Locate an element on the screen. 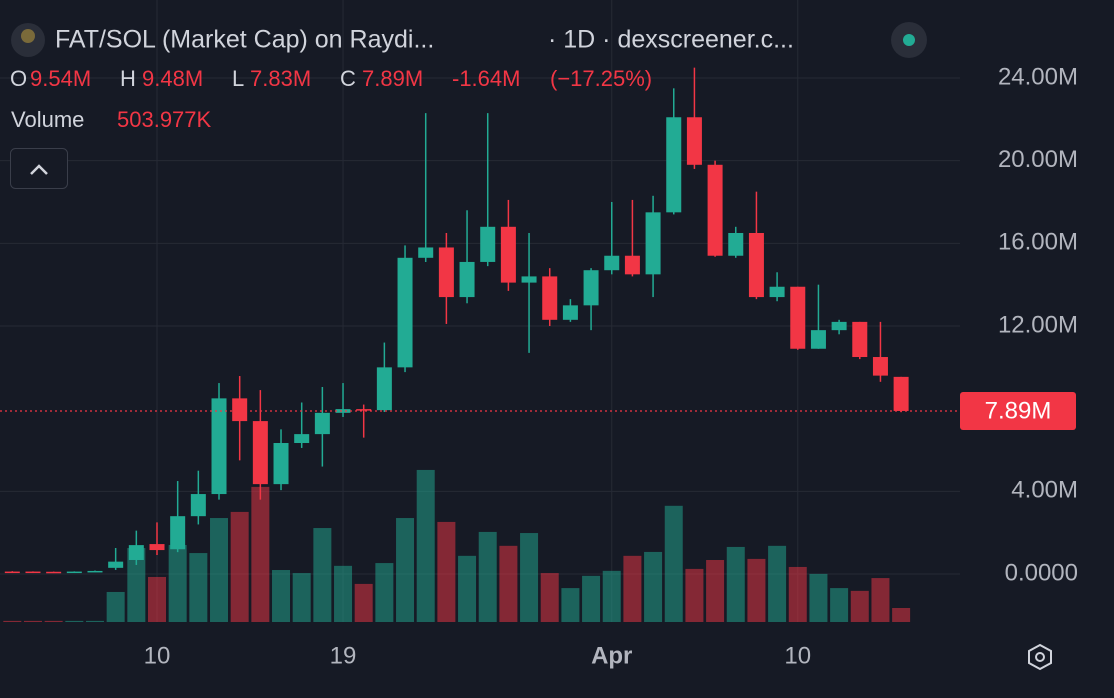  last-price-label: 7.89M is located at coordinates (1018, 410).